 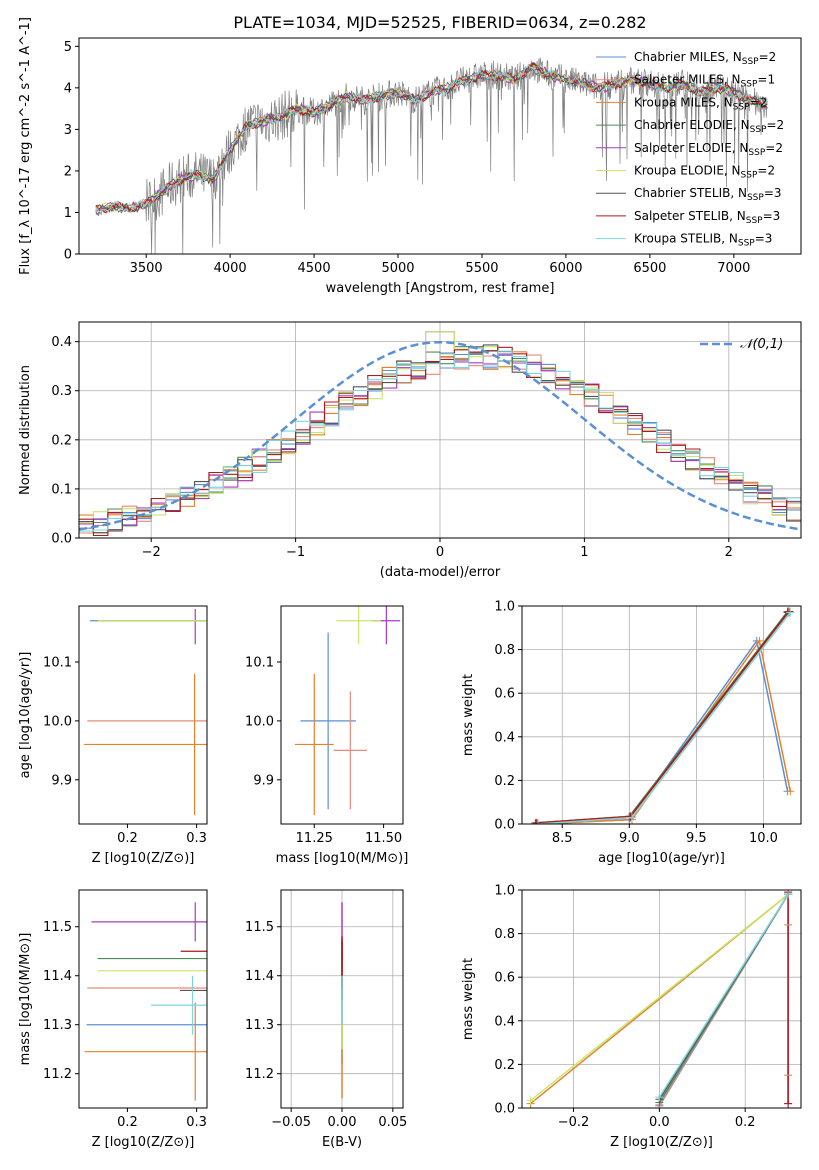 What do you see at coordinates (562, 838) in the screenshot?
I see `x-tick-label: 8.5` at bounding box center [562, 838].